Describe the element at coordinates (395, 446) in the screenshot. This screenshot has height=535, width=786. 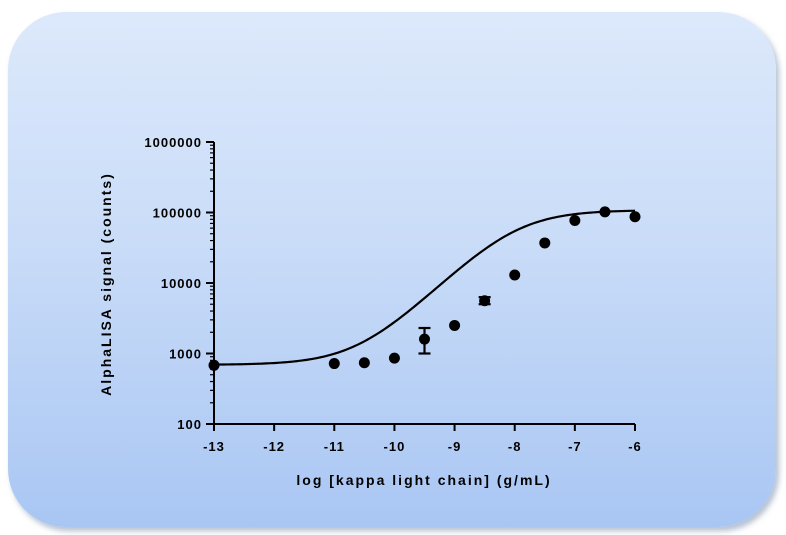
I see `x-tick-label: -10` at that location.